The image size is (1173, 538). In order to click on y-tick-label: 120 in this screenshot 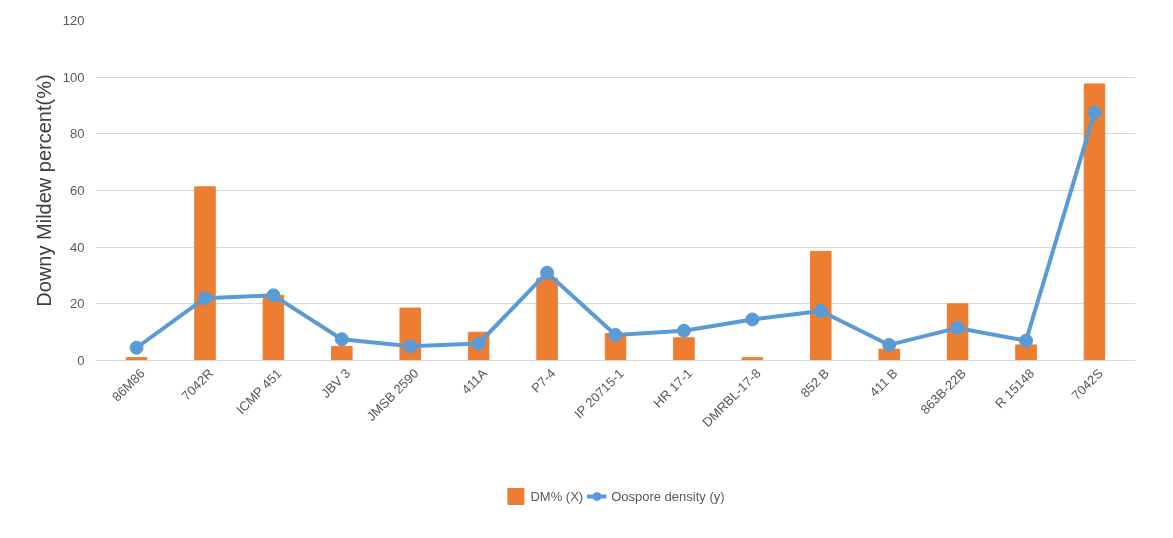, I will do `click(73, 20)`.